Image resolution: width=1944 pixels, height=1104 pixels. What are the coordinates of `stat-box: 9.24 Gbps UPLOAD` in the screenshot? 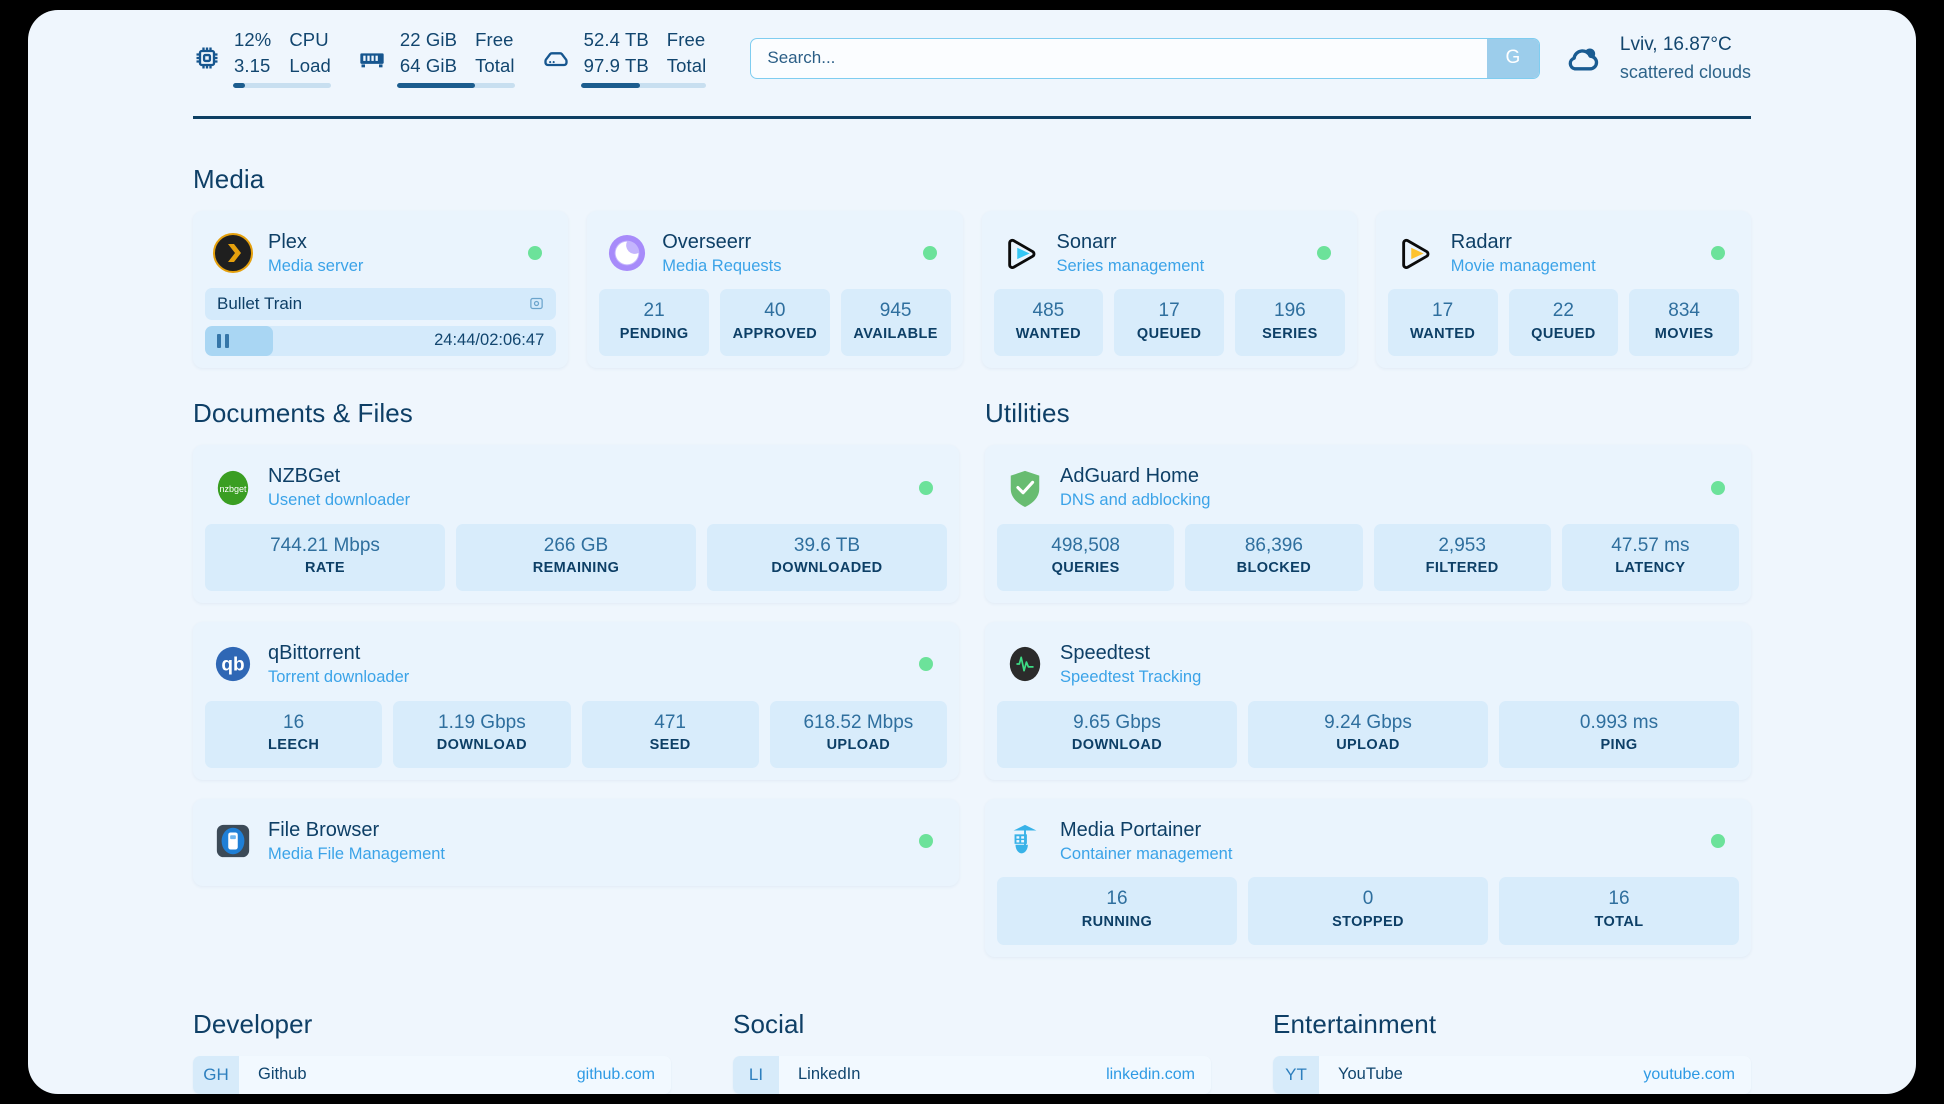 It's located at (1368, 734).